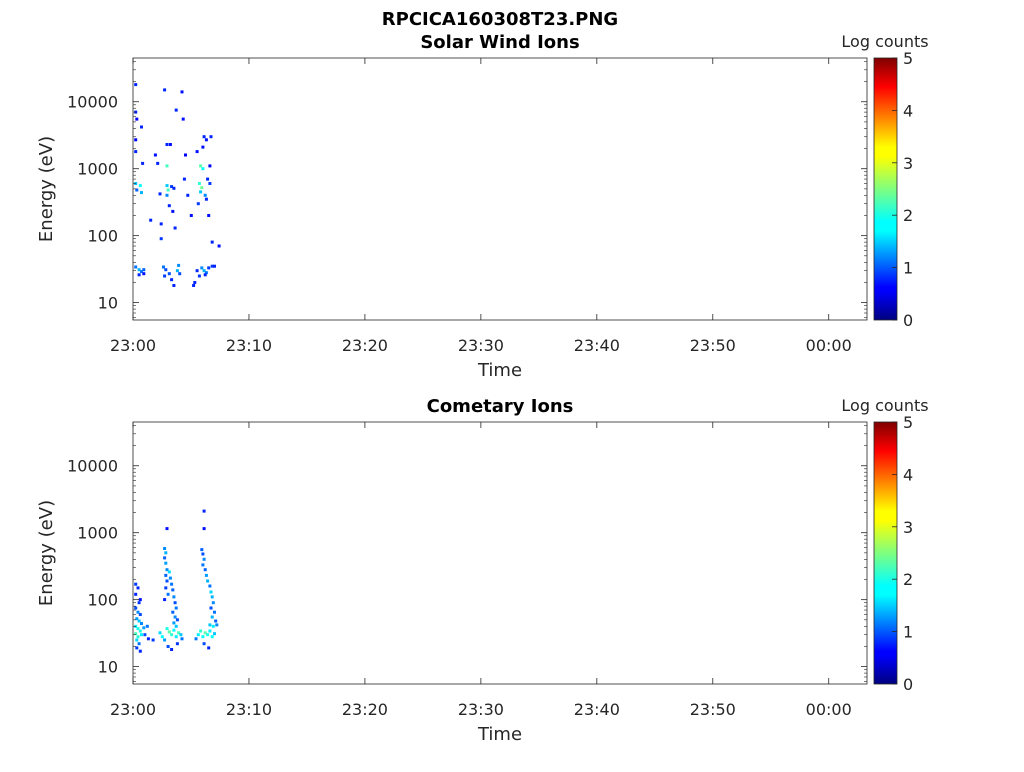 The width and height of the screenshot is (1024, 772). I want to click on x-tick-label: 23:20, so click(365, 345).